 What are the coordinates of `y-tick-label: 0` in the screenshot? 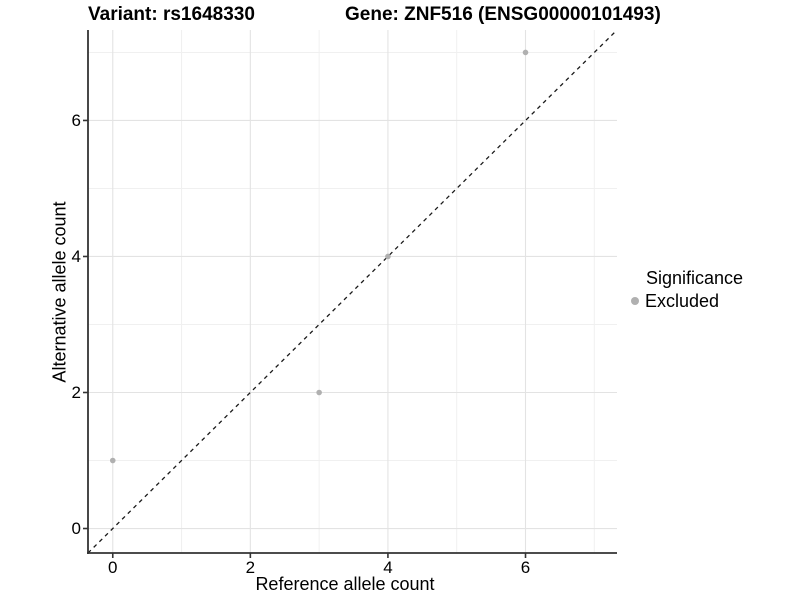 It's located at (76, 529).